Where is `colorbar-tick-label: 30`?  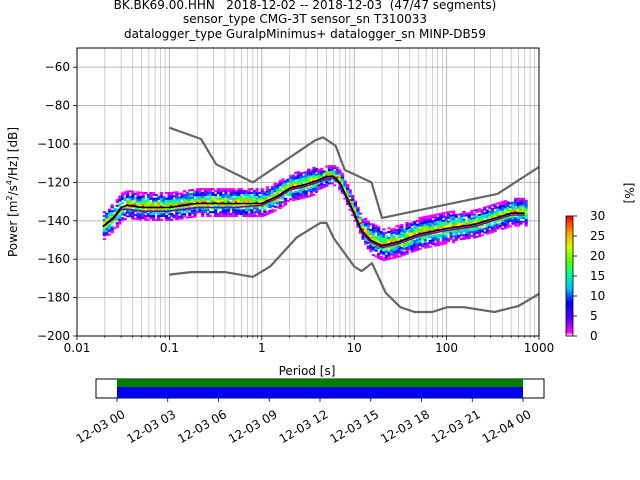 colorbar-tick-label: 30 is located at coordinates (597, 216).